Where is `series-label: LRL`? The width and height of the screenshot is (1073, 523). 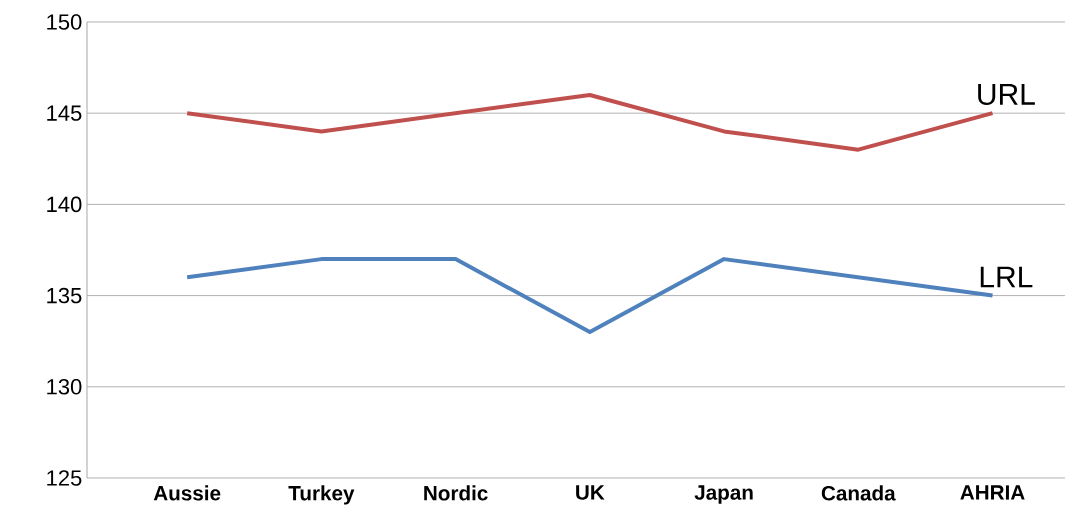
series-label: LRL is located at coordinates (1006, 277).